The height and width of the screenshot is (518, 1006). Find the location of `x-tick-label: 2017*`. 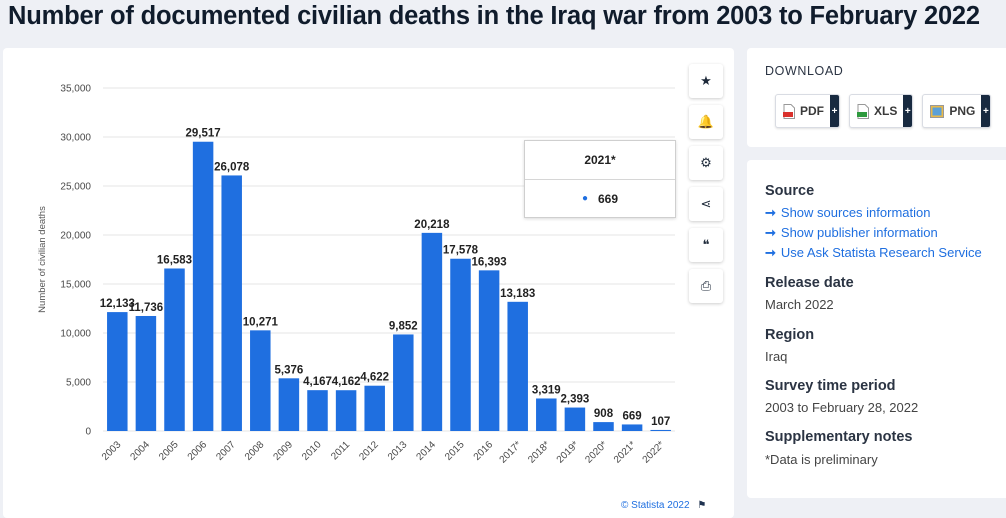

x-tick-label: 2017* is located at coordinates (511, 452).